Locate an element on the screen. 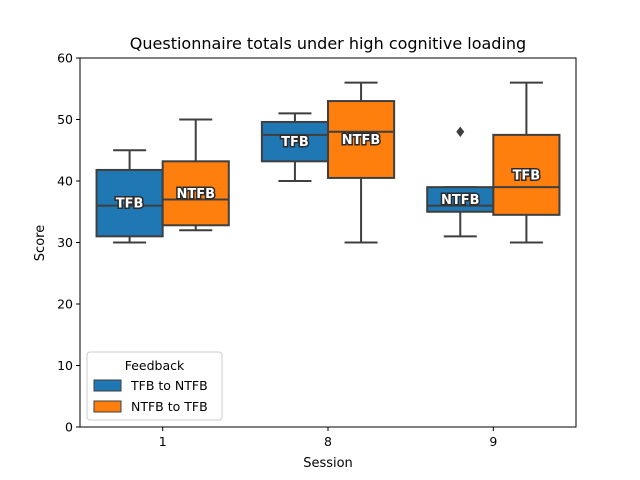 The height and width of the screenshot is (480, 640). x-tick-label: 9 is located at coordinates (493, 441).